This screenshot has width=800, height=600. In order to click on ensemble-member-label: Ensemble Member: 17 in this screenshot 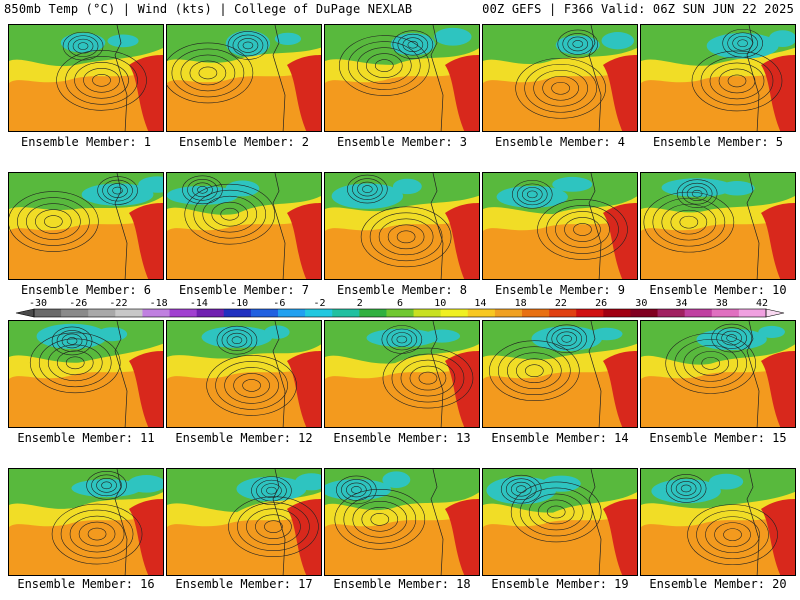, I will do `click(244, 584)`.